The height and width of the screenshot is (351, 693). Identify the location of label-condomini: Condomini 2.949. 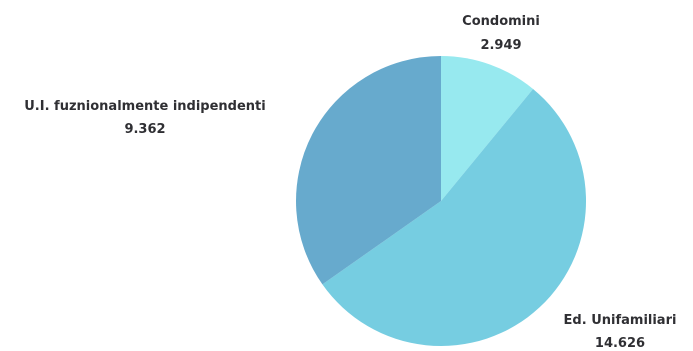
(501, 33).